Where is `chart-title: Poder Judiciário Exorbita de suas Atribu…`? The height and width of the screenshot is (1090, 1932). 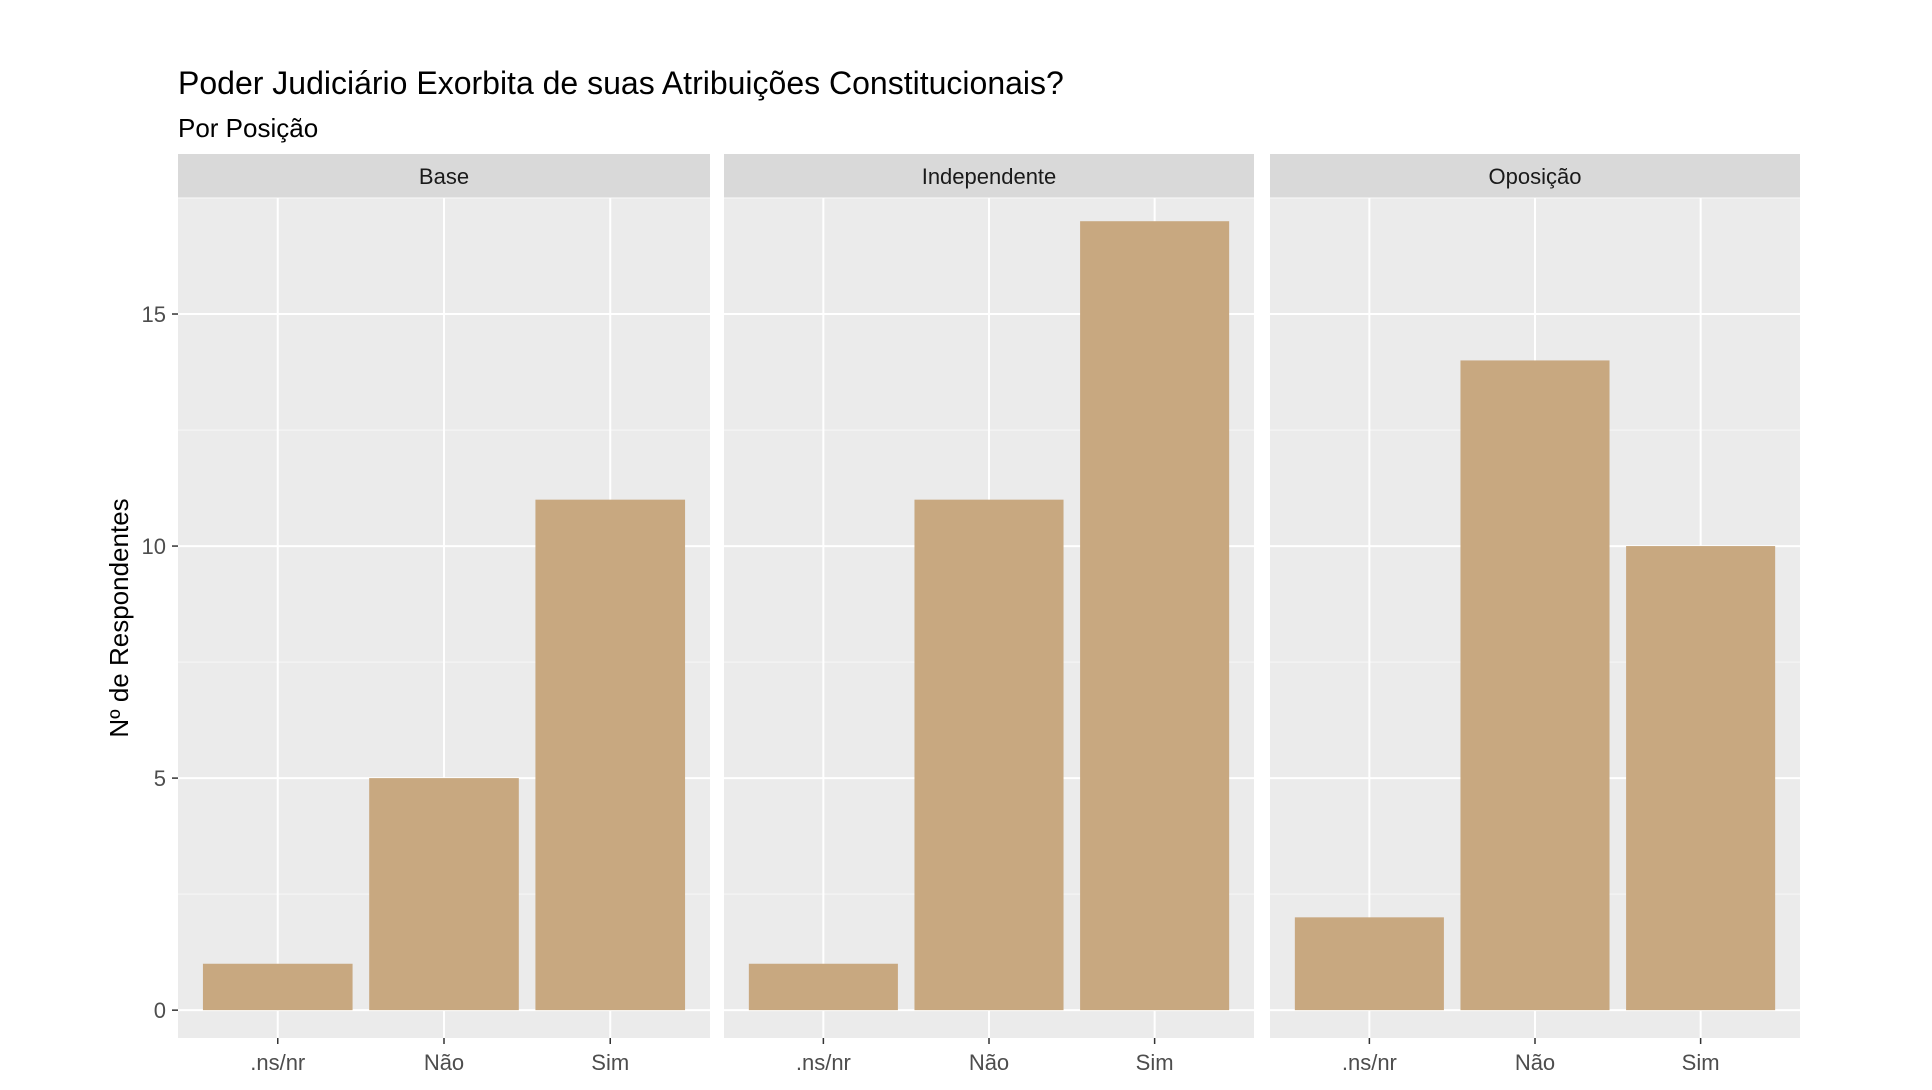 chart-title: Poder Judiciário Exorbita de suas Atribu… is located at coordinates (621, 83).